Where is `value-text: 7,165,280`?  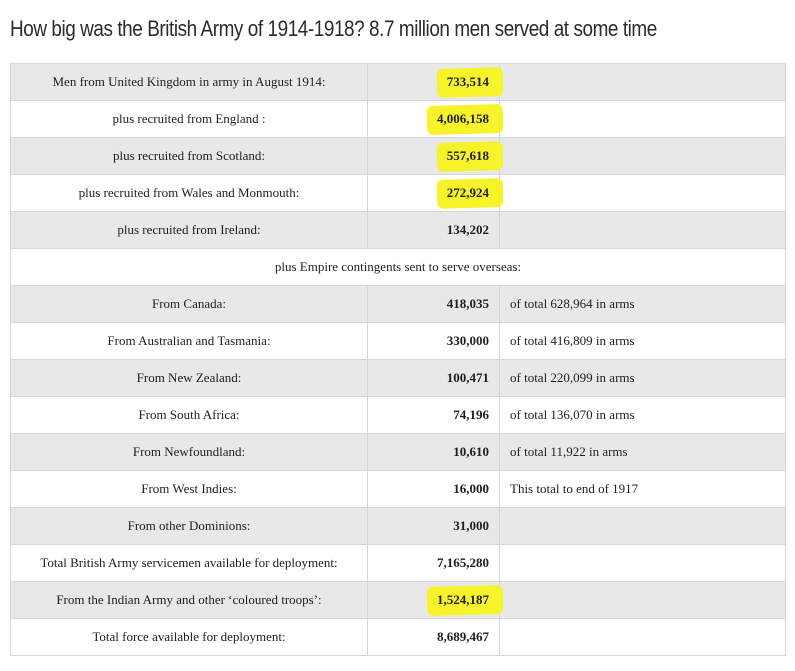
value-text: 7,165,280 is located at coordinates (463, 562).